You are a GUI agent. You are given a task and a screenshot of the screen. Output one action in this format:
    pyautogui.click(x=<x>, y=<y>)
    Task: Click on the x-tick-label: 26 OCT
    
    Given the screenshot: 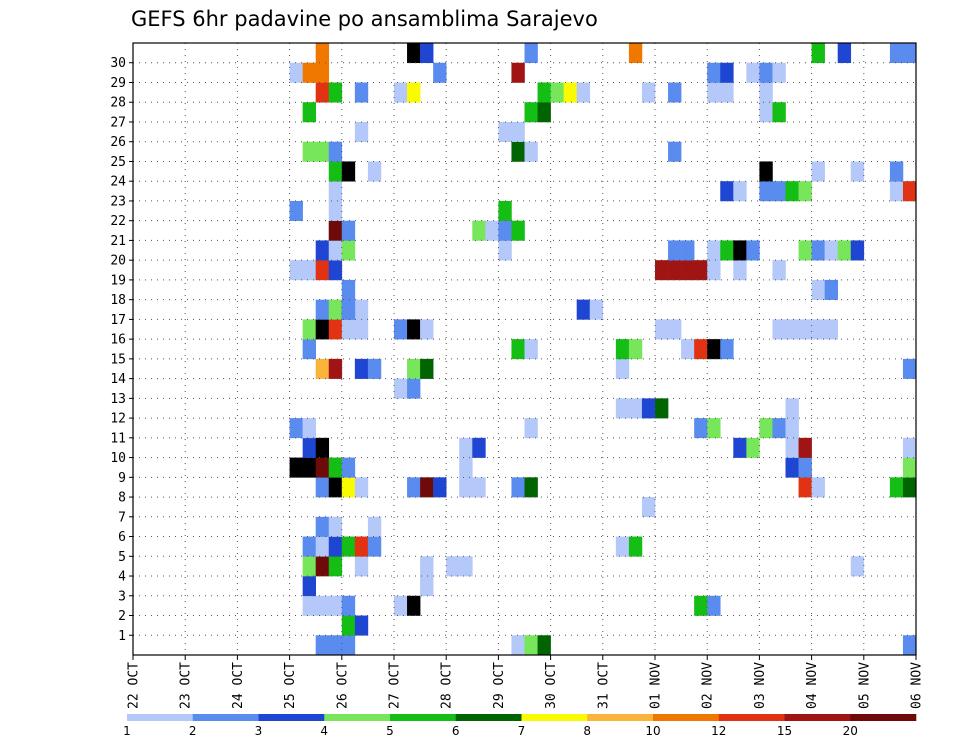 What is the action you would take?
    pyautogui.click(x=342, y=685)
    